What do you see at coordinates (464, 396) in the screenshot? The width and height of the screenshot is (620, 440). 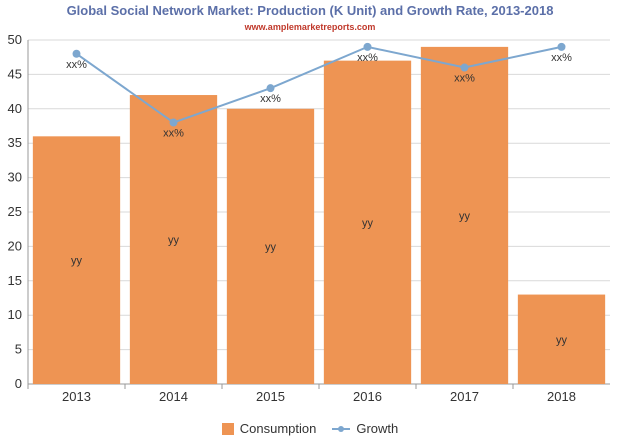 I see `x-tick-label: 2017` at bounding box center [464, 396].